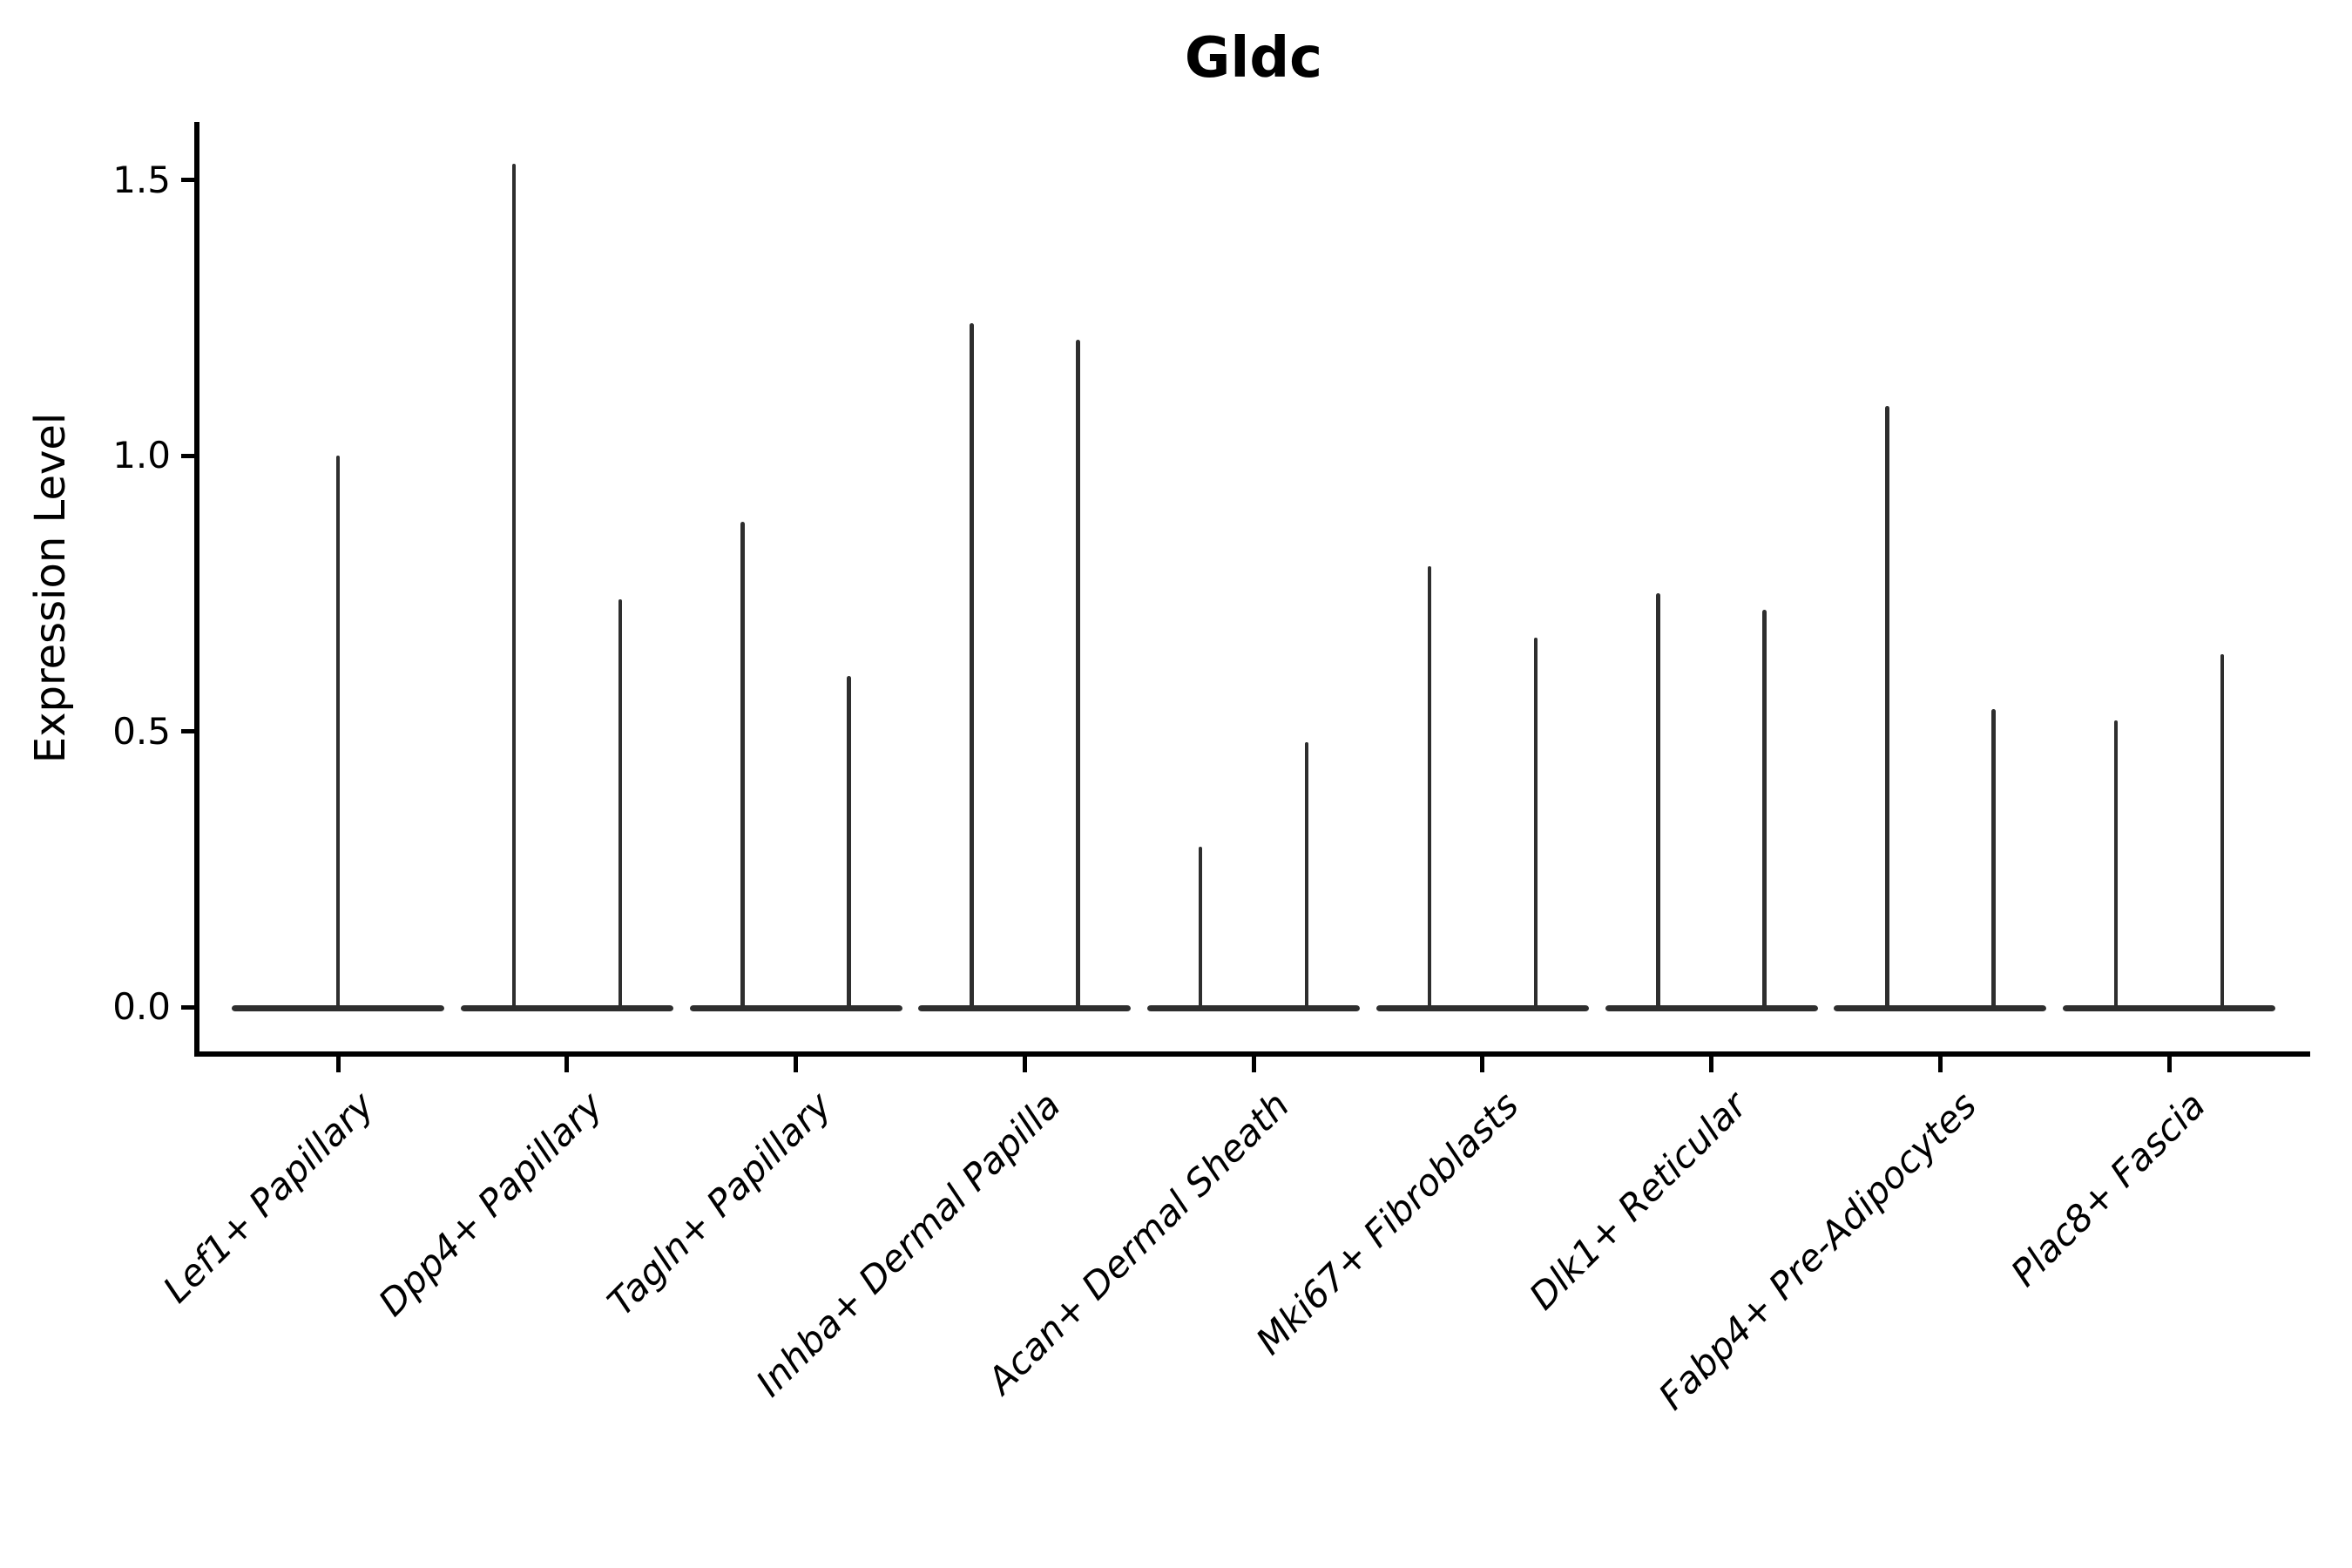 The image size is (2352, 1568). Describe the element at coordinates (1638, 1201) in the screenshot. I see `x-tick-label: Dlk1+ Reticular` at that location.